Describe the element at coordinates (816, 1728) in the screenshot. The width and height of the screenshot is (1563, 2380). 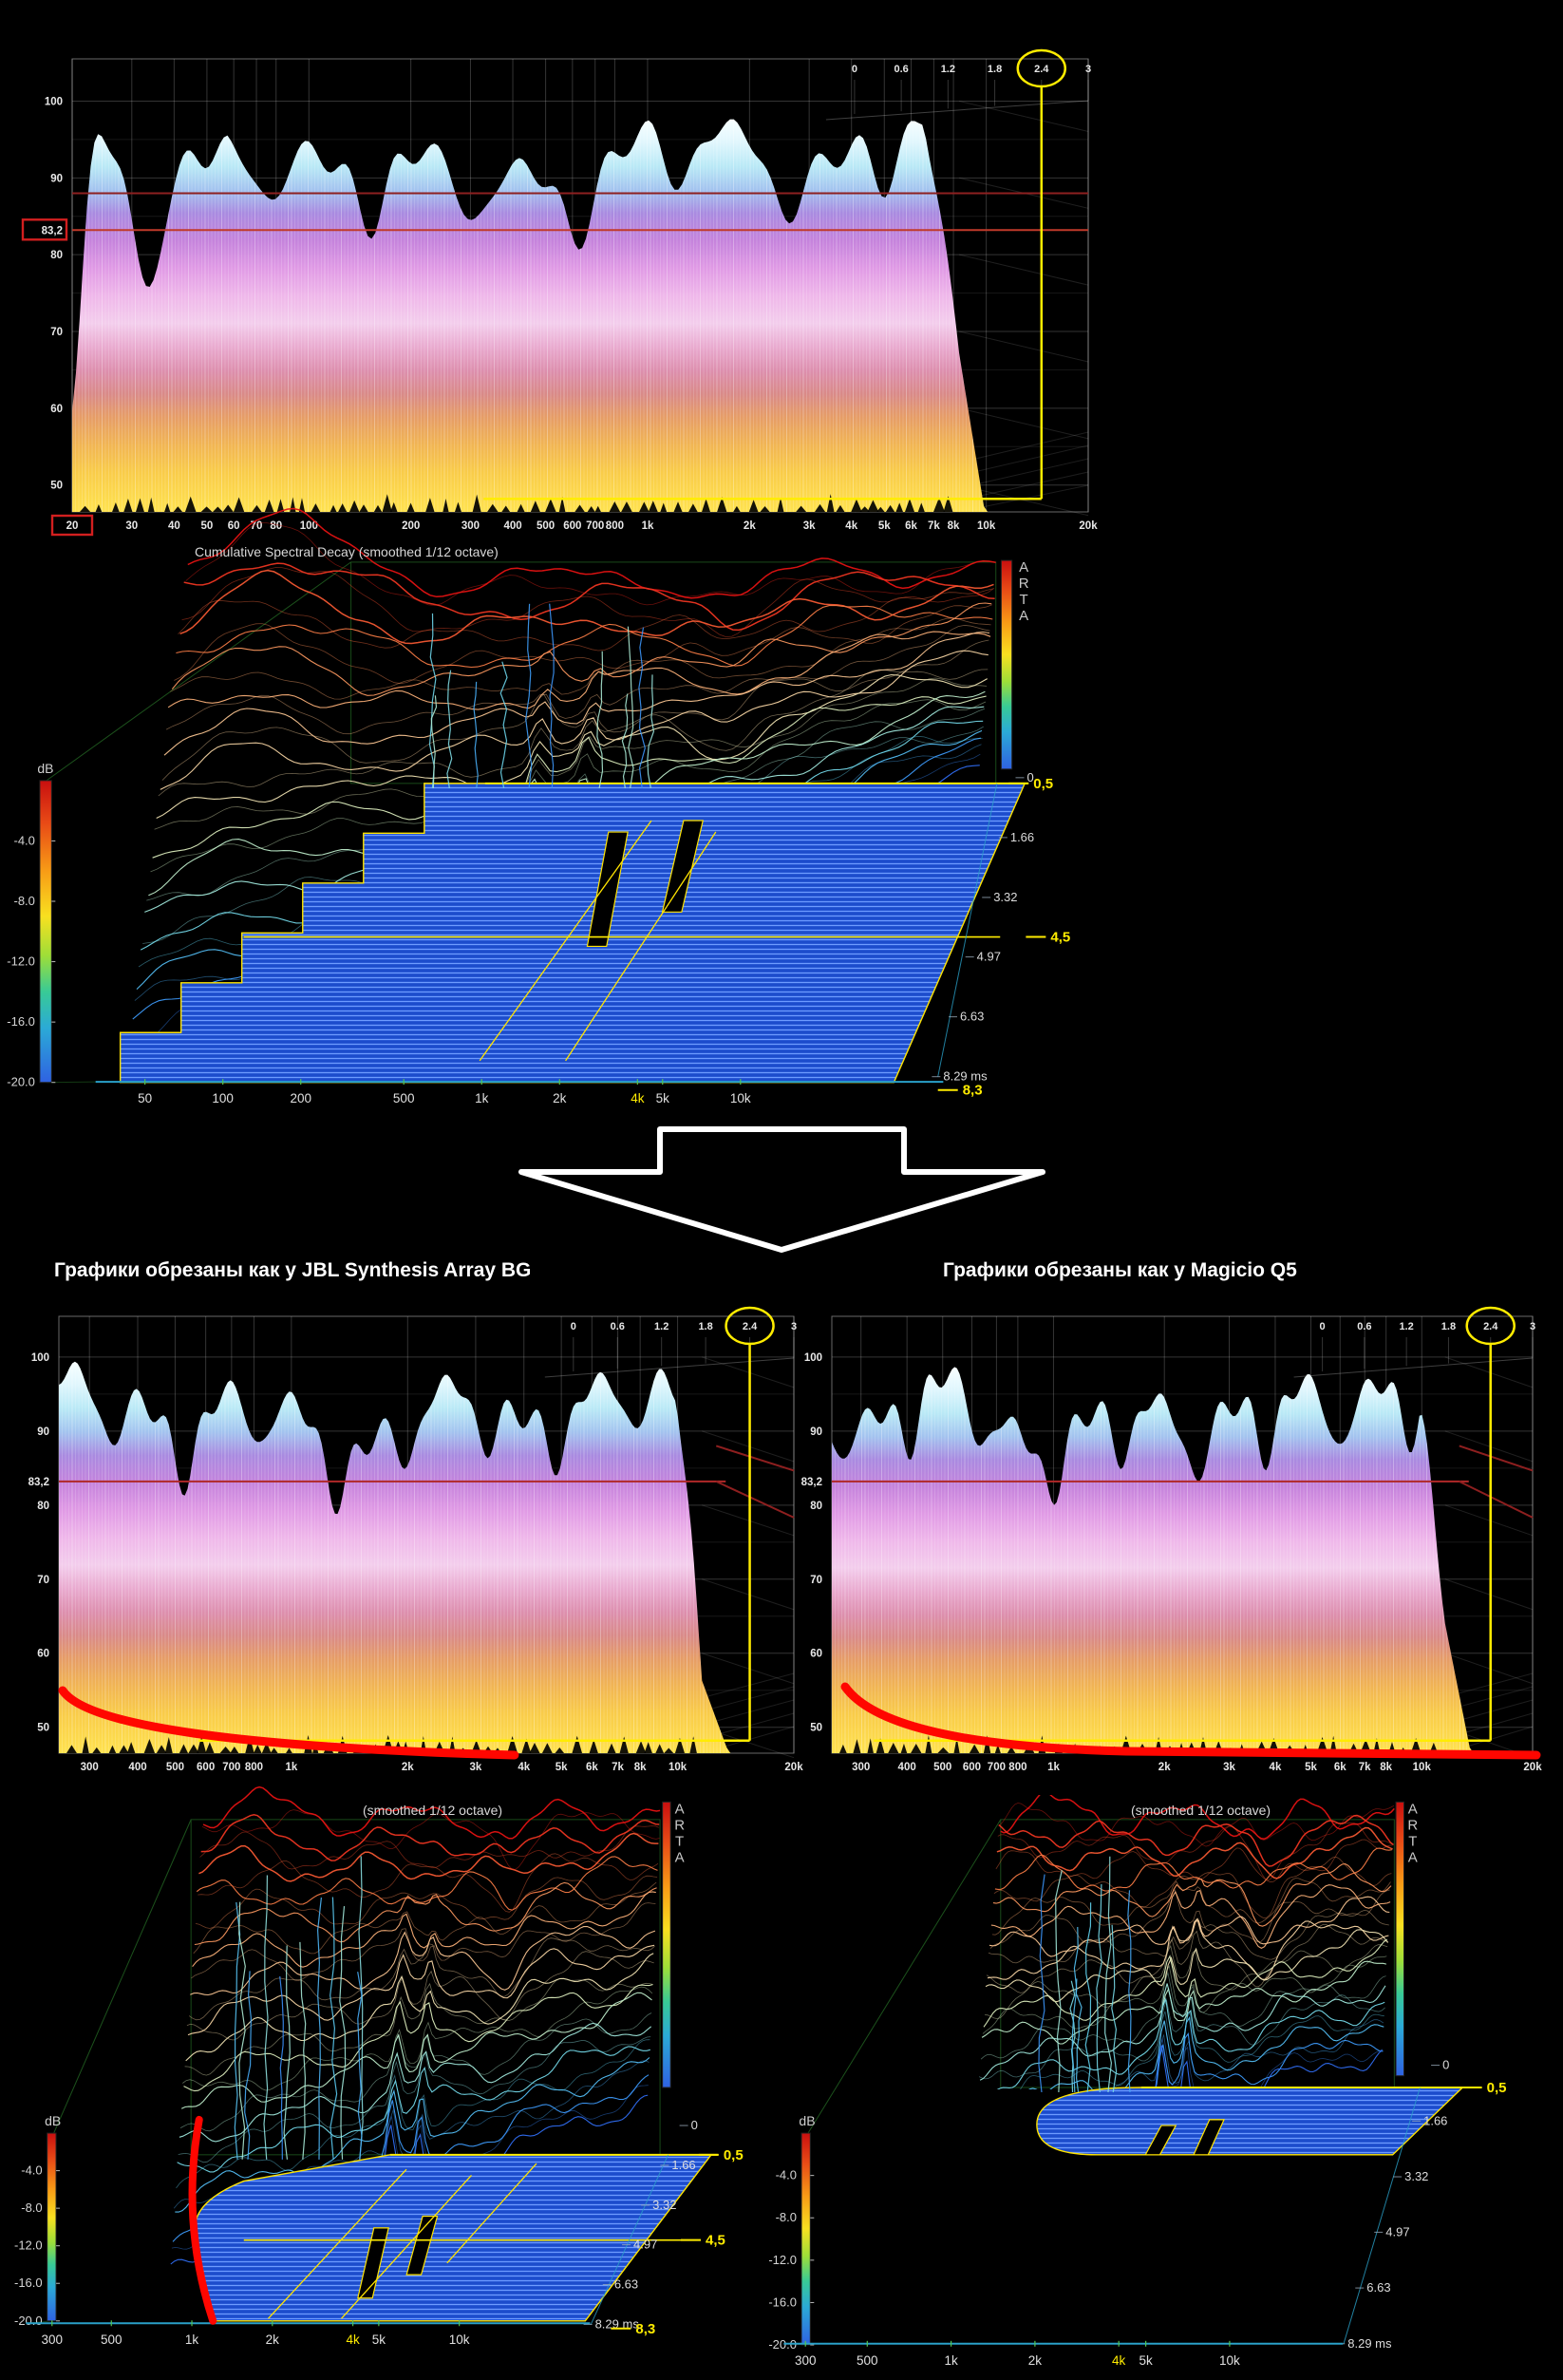
I see `y-tick-label: 50` at that location.